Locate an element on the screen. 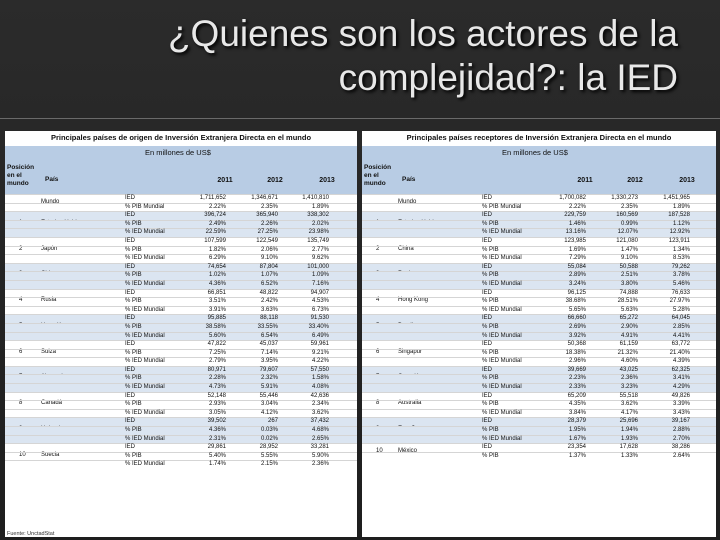 This screenshot has height=540, width=720. table-row: % PIB 7.25% 7.14% 9.21% is located at coordinates (181, 353).